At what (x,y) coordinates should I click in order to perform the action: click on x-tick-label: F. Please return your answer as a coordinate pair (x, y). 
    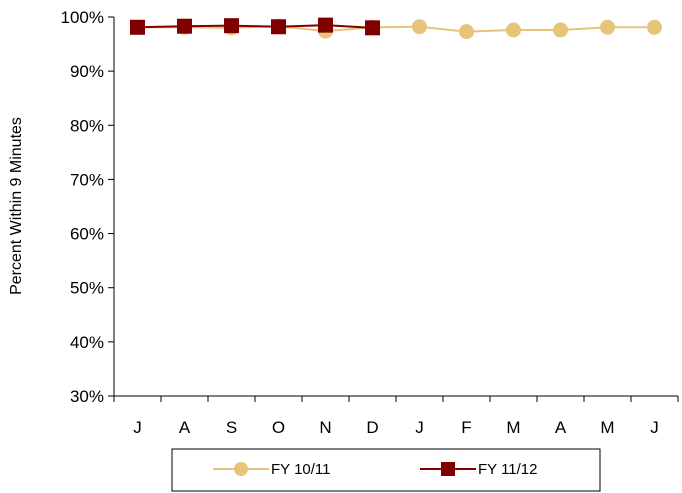
    Looking at the image, I should click on (466, 427).